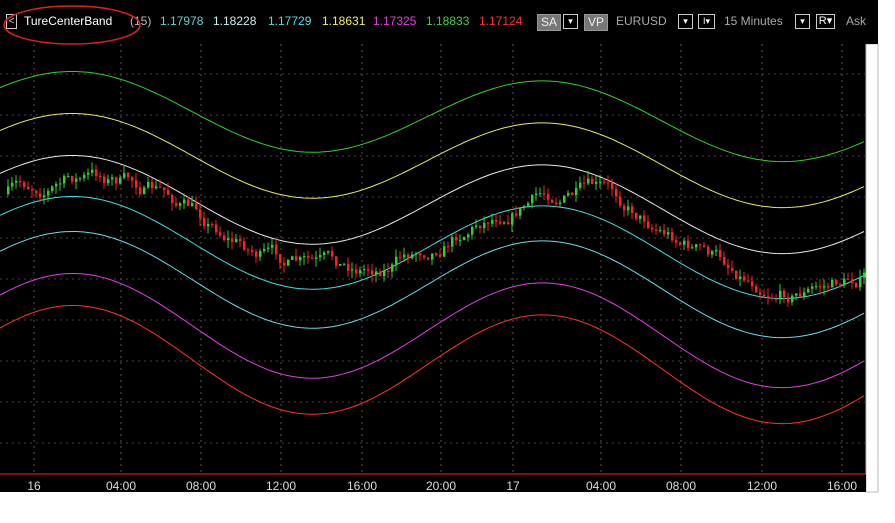 This screenshot has height=523, width=895. I want to click on vp-button: VP, so click(596, 22).